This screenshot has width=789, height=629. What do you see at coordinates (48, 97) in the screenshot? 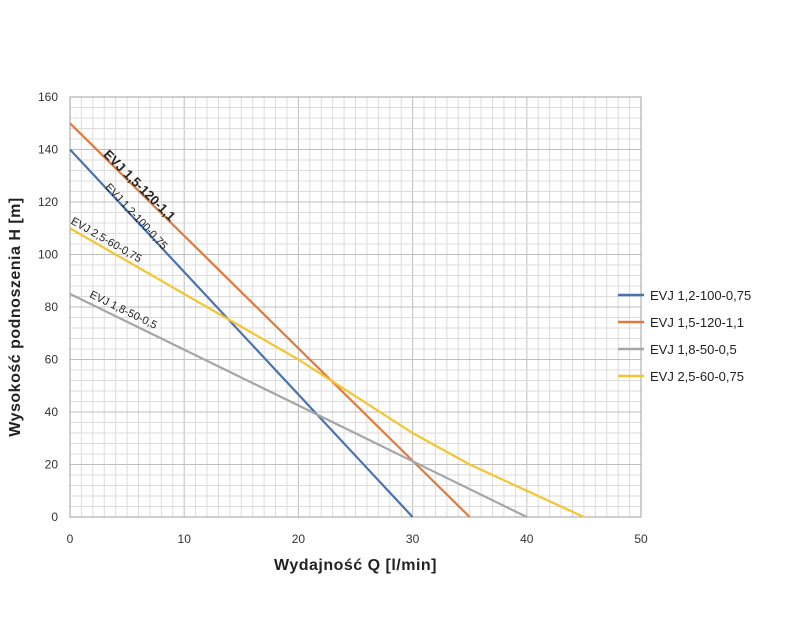
I see `y-tick-label: 160` at bounding box center [48, 97].